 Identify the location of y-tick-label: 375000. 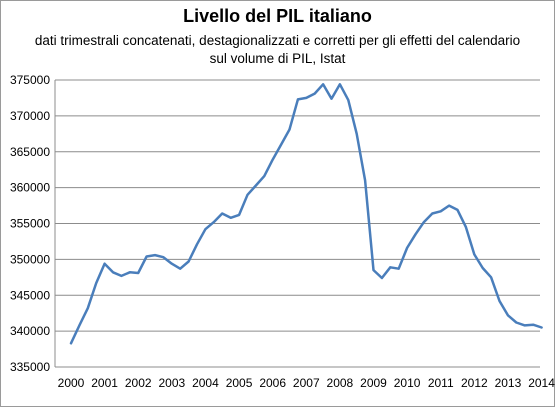
(30, 80).